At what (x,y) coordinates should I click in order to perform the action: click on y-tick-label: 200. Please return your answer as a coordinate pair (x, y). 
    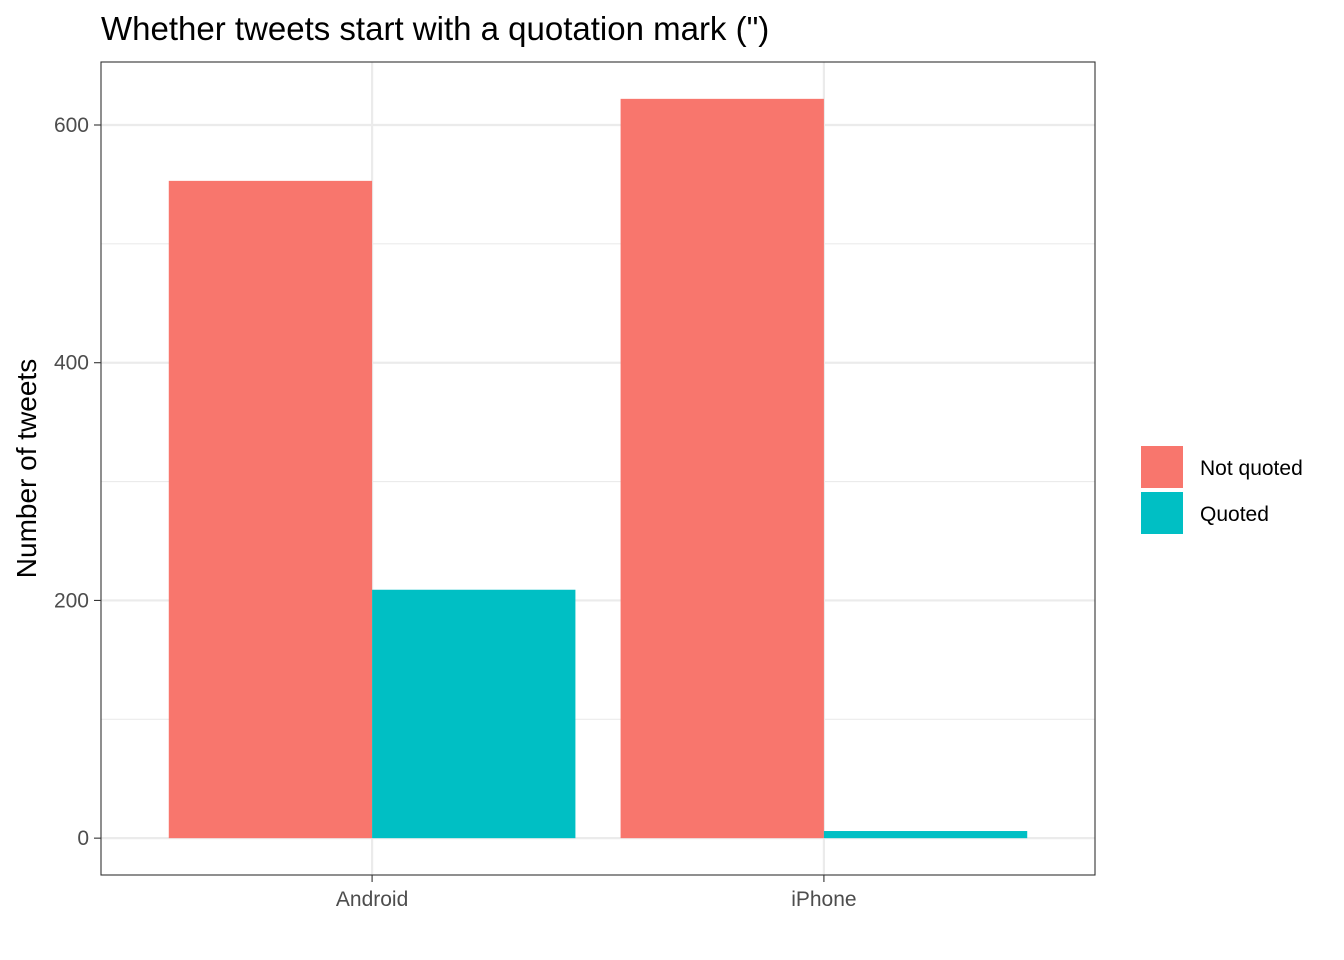
    Looking at the image, I should click on (71, 600).